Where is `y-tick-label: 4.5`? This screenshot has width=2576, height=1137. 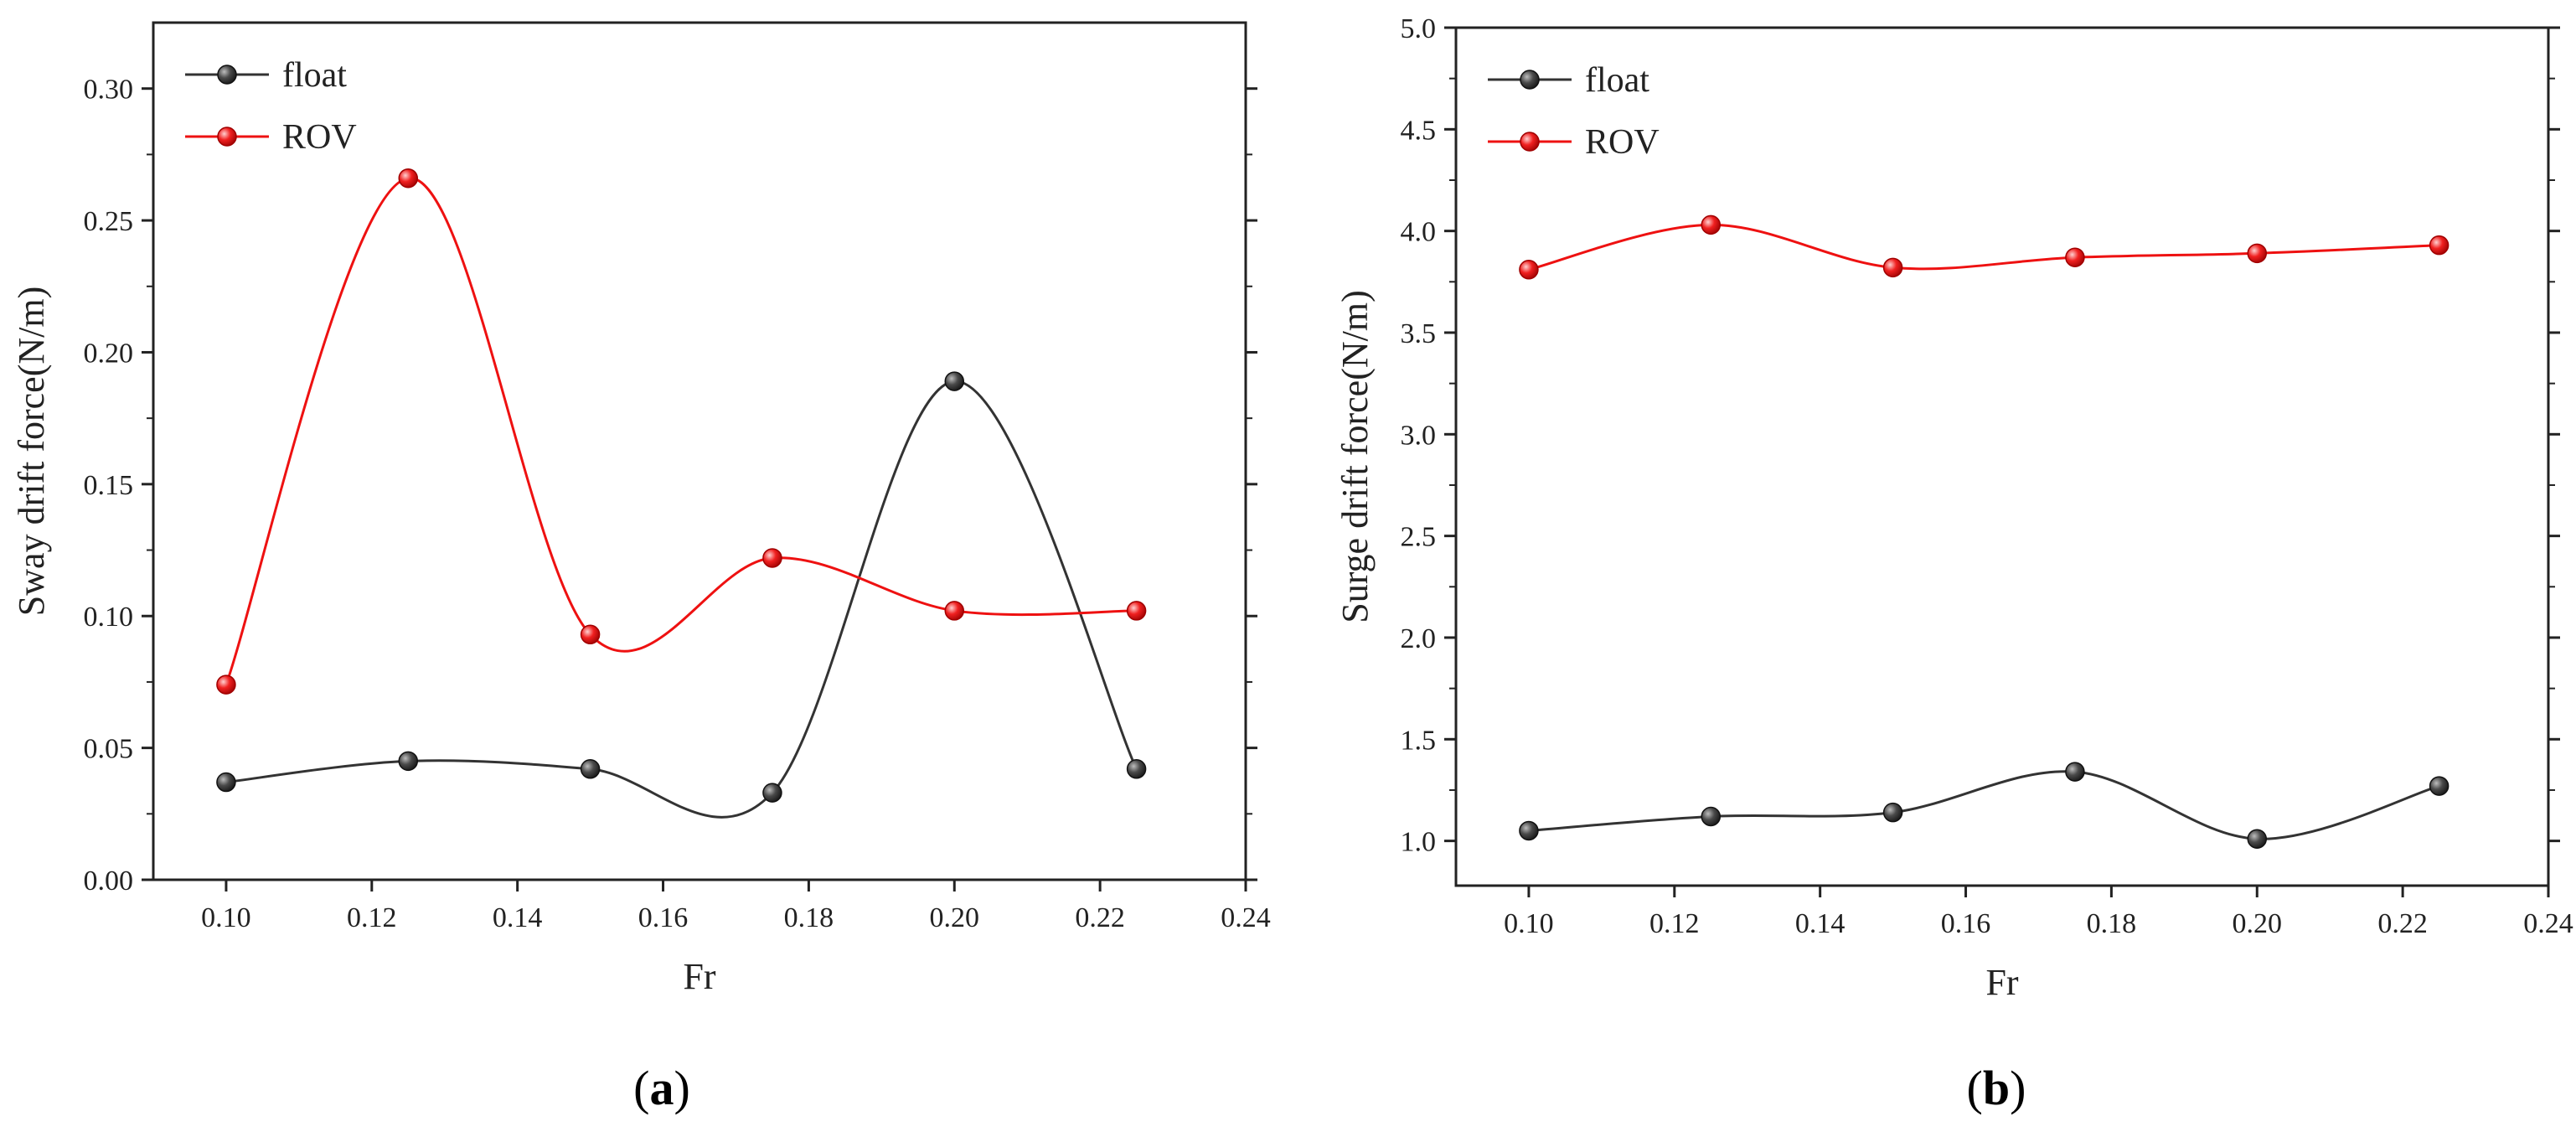 y-tick-label: 4.5 is located at coordinates (1419, 130).